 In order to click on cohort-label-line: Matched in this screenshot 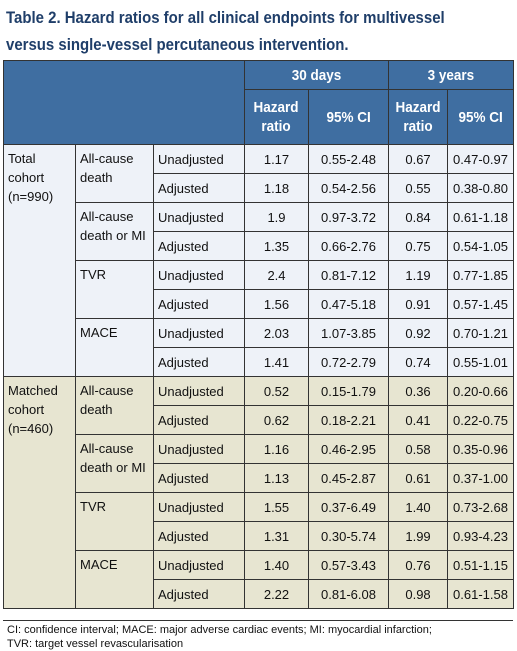, I will do `click(33, 390)`.